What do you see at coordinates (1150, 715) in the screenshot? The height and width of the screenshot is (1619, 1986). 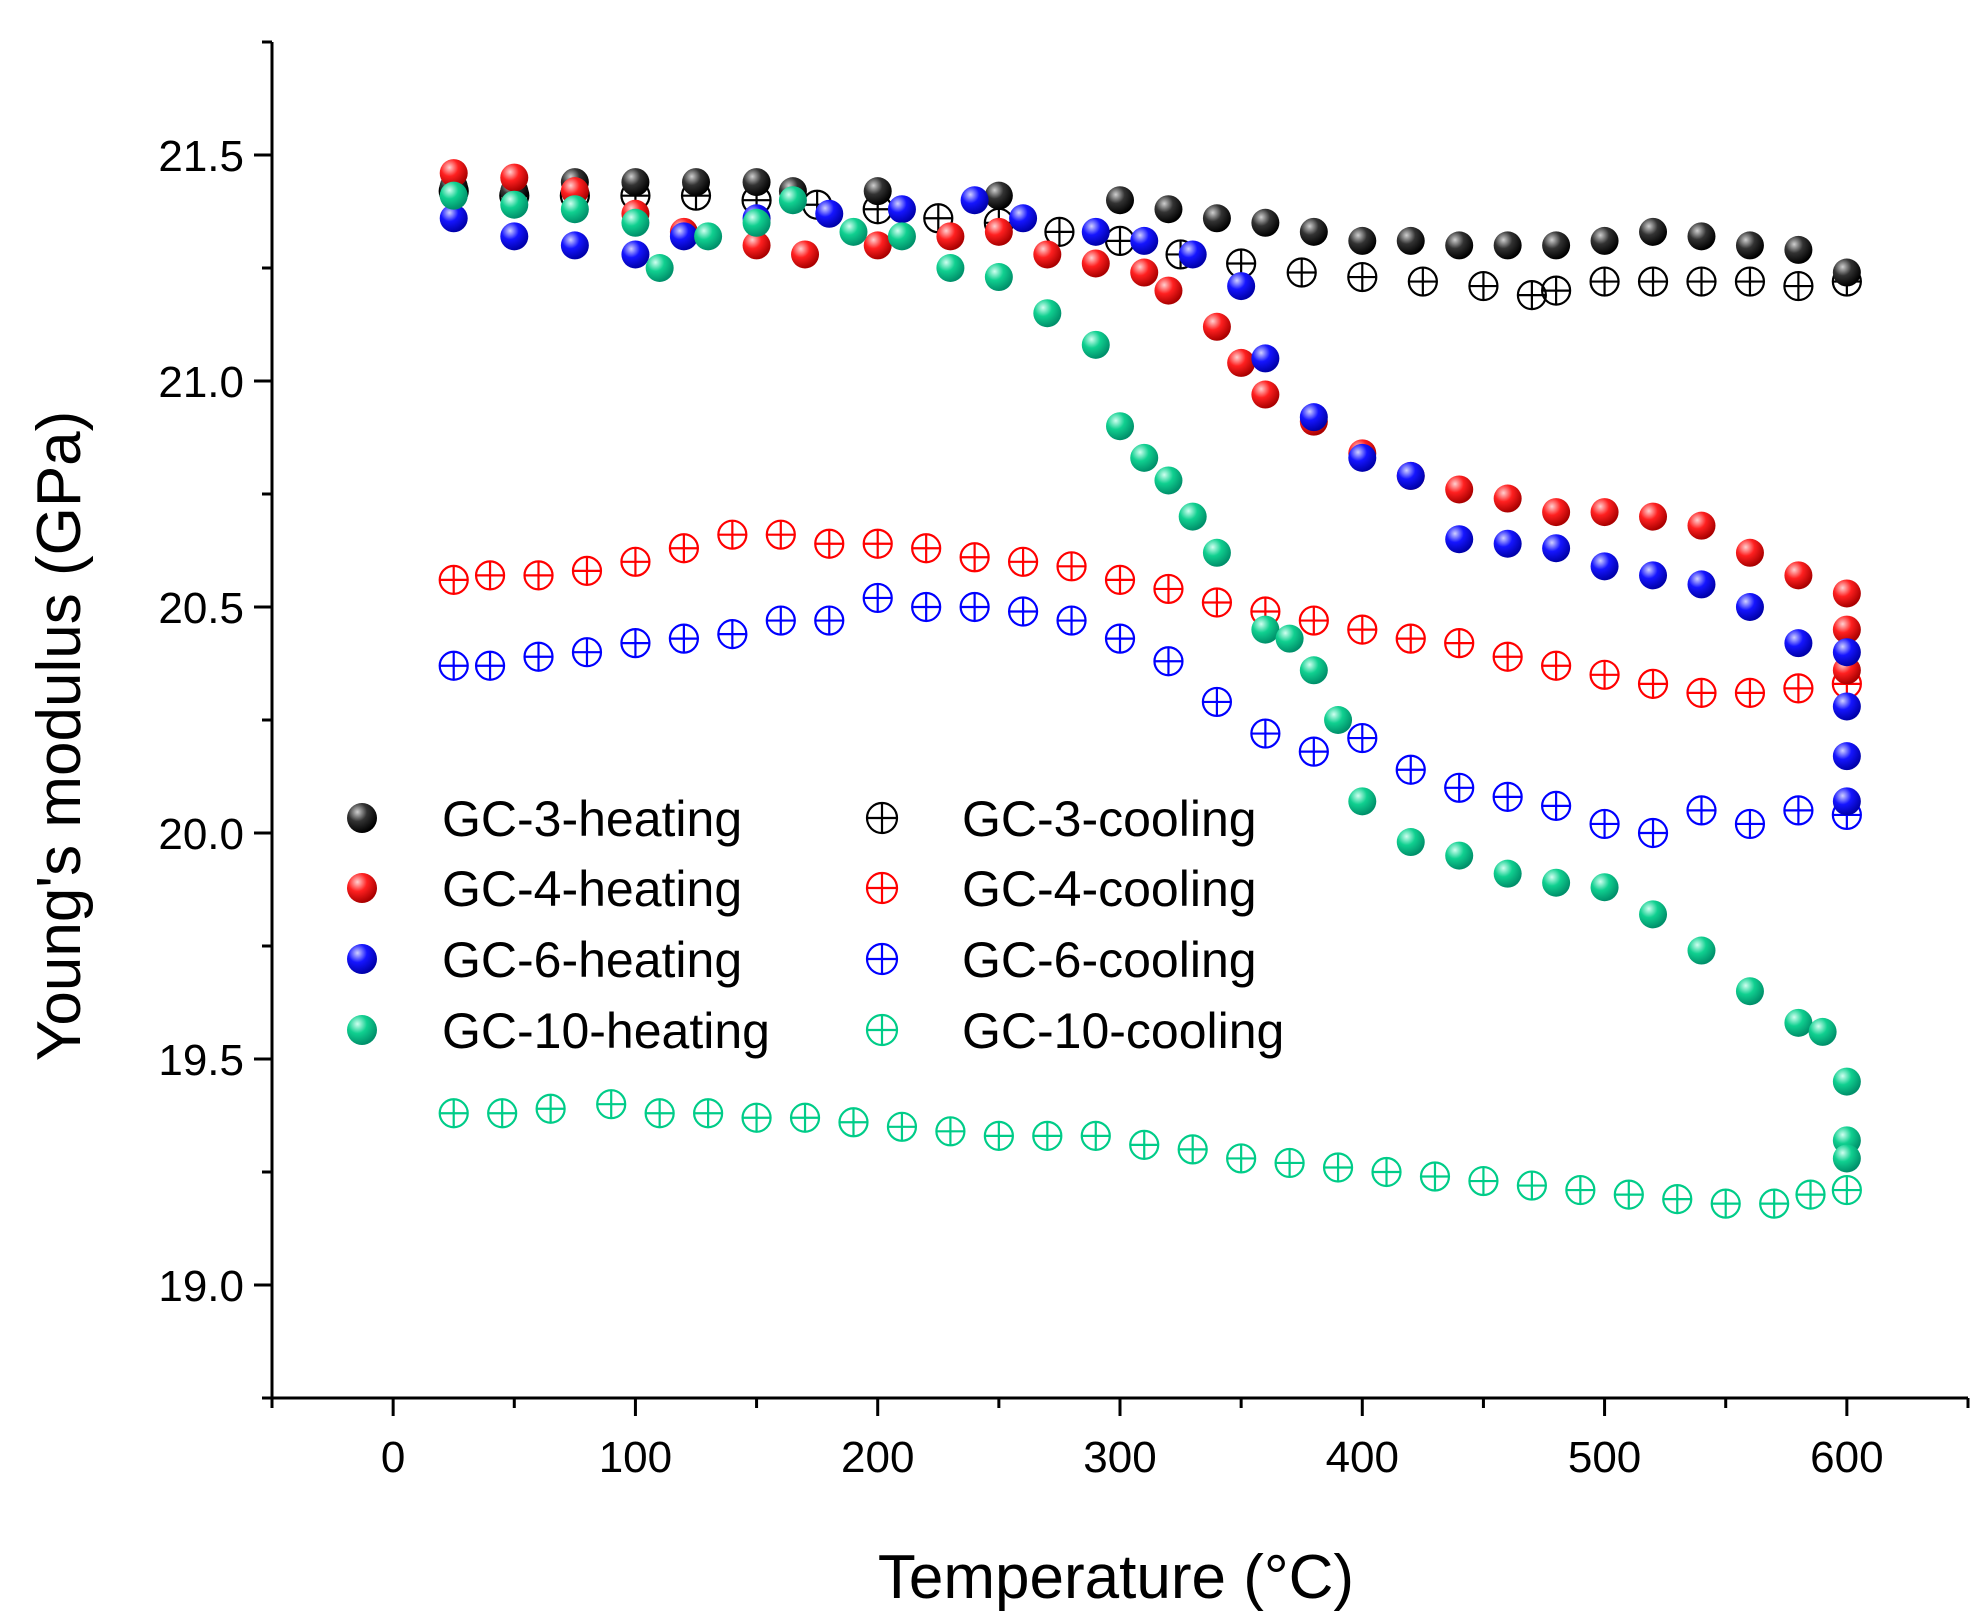 I see `series-GC-6-cooling` at bounding box center [1150, 715].